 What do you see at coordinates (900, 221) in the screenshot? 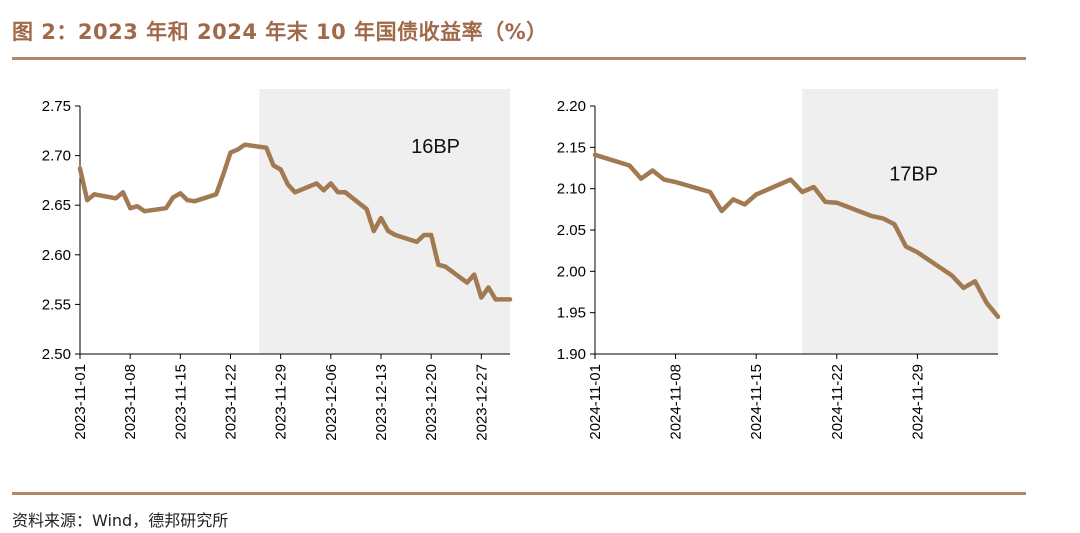
I see `shaded-period` at bounding box center [900, 221].